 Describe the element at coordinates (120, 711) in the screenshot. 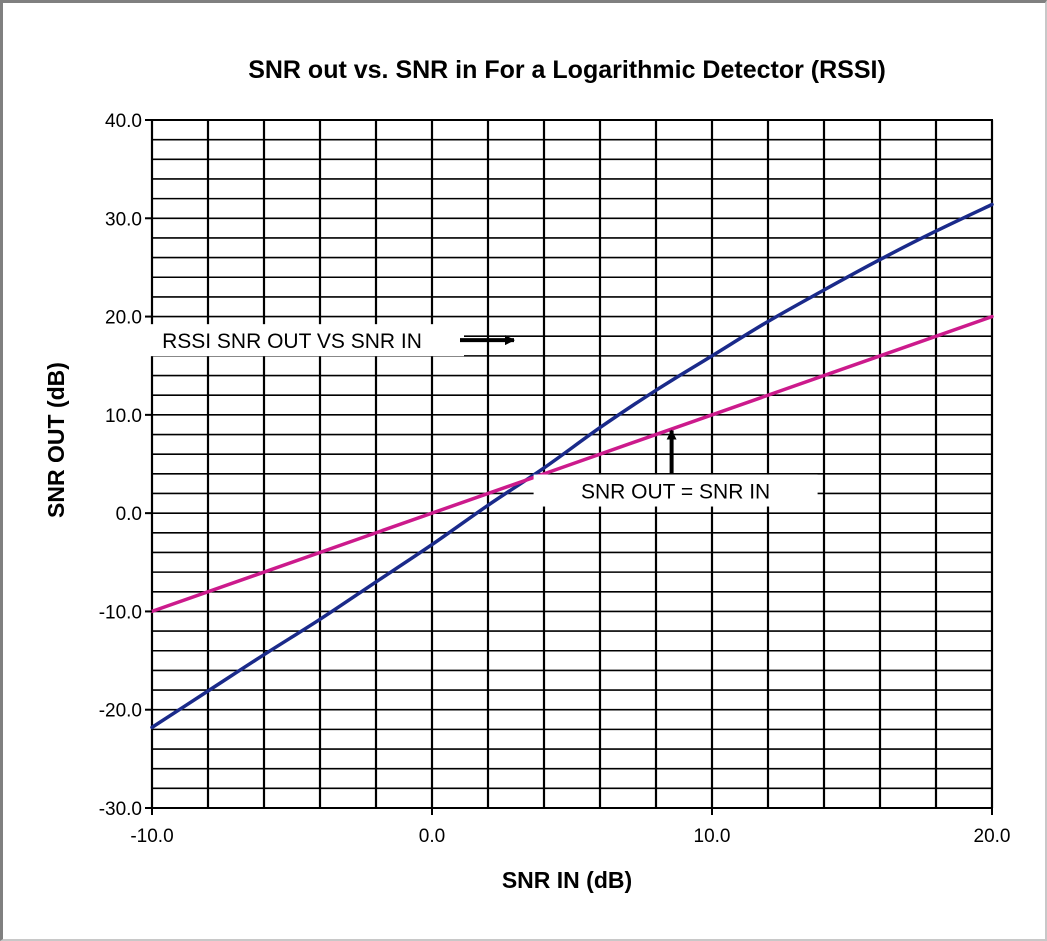

I see `y-tick-label: -20.0` at that location.